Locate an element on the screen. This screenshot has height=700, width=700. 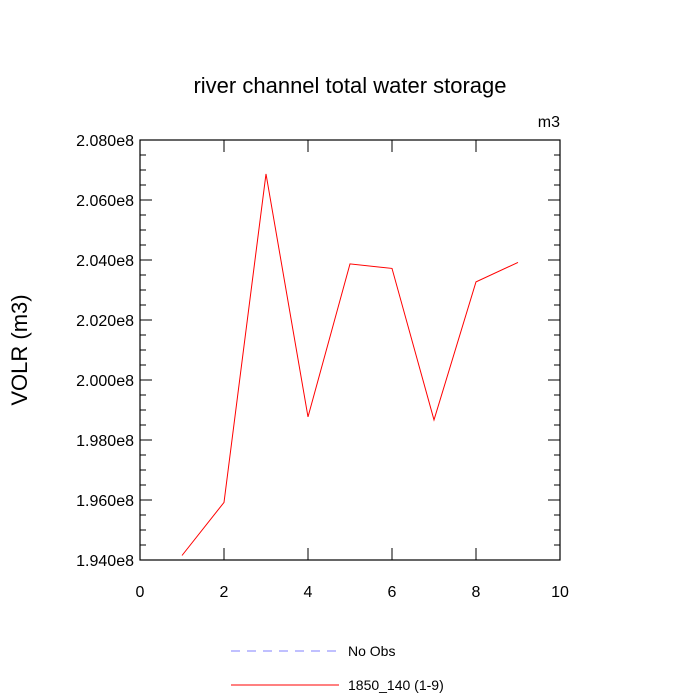
x-tick-label: 10 is located at coordinates (560, 592).